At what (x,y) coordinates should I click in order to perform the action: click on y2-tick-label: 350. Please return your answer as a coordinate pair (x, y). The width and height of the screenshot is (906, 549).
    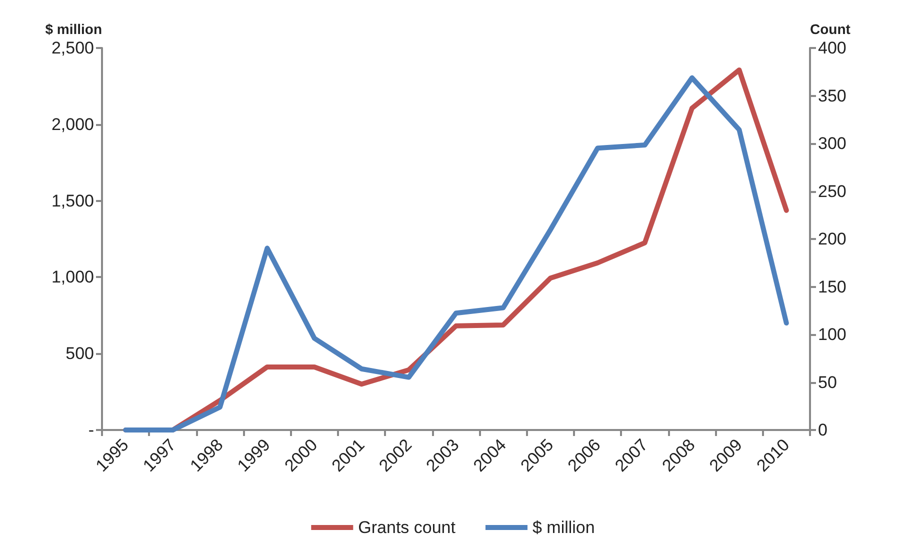
    Looking at the image, I should click on (832, 96).